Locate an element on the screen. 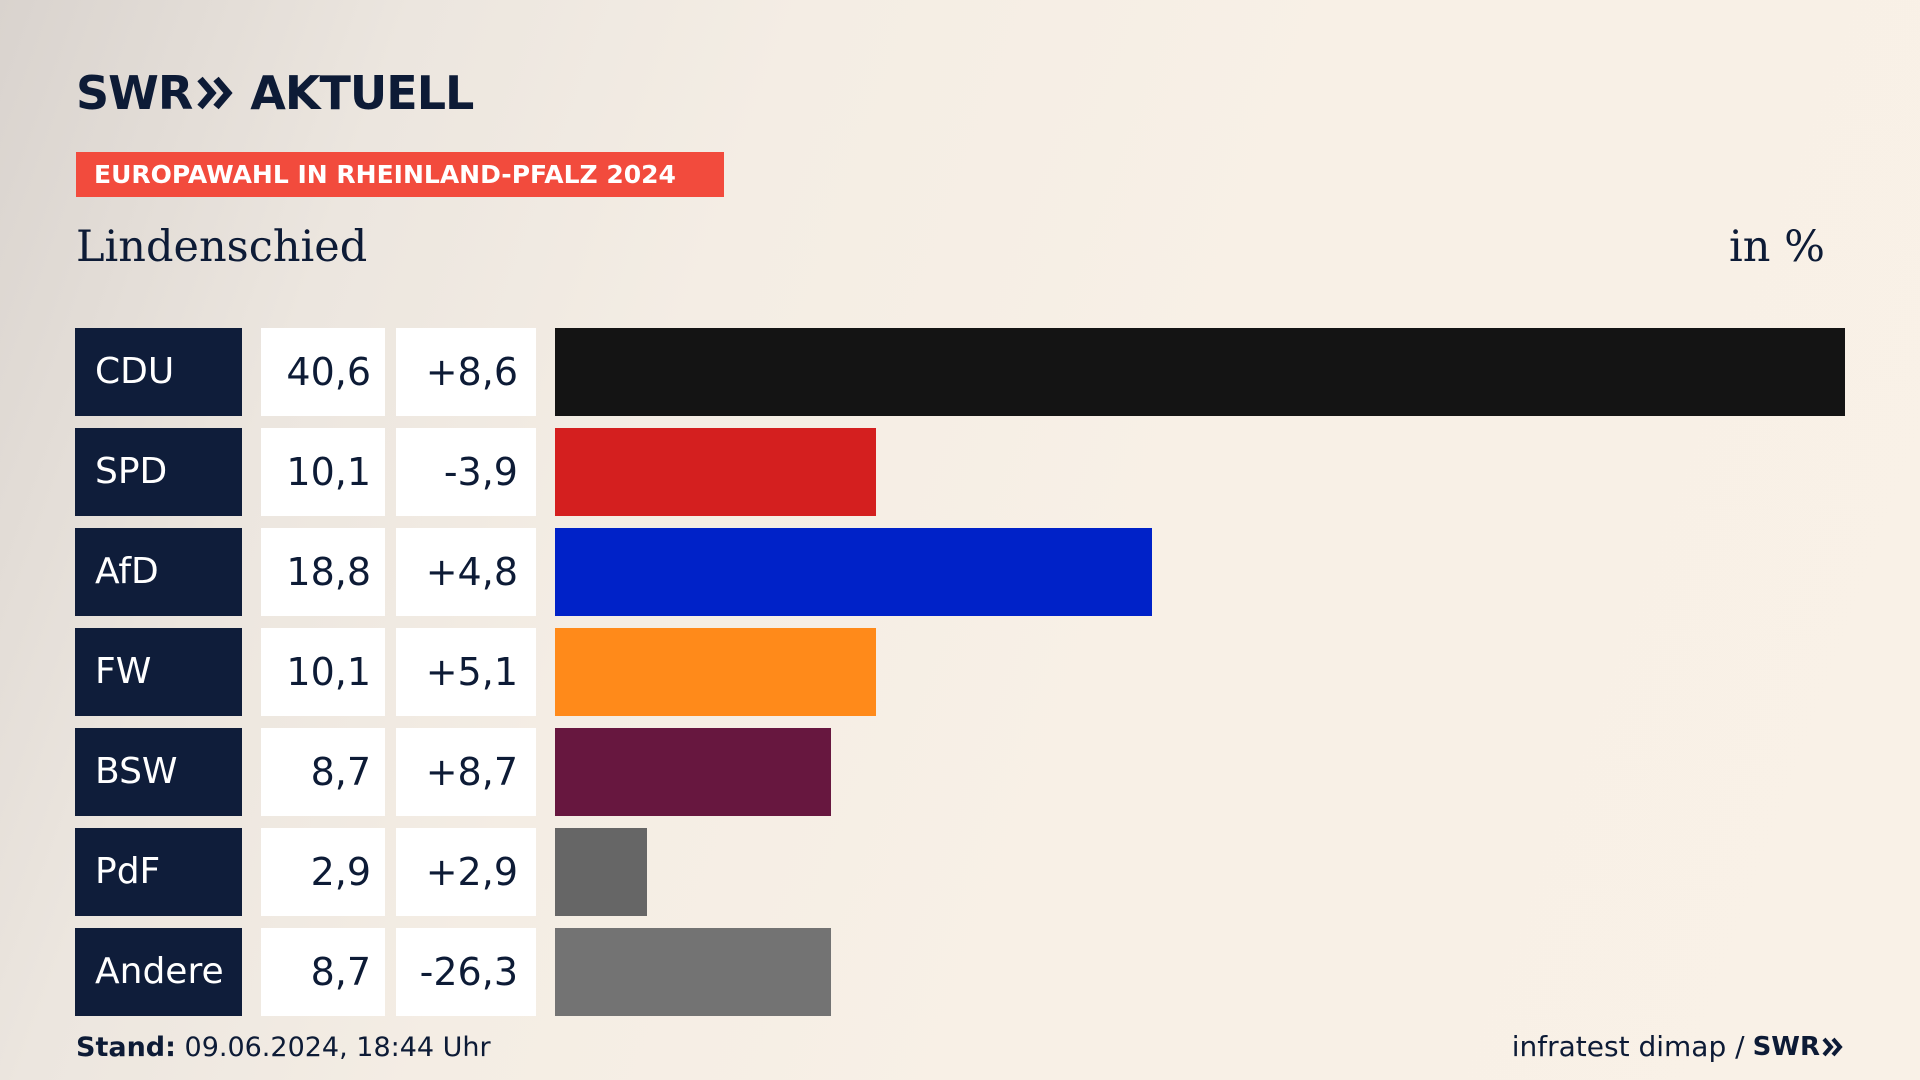  change-label: -26,3 is located at coordinates (466, 972).